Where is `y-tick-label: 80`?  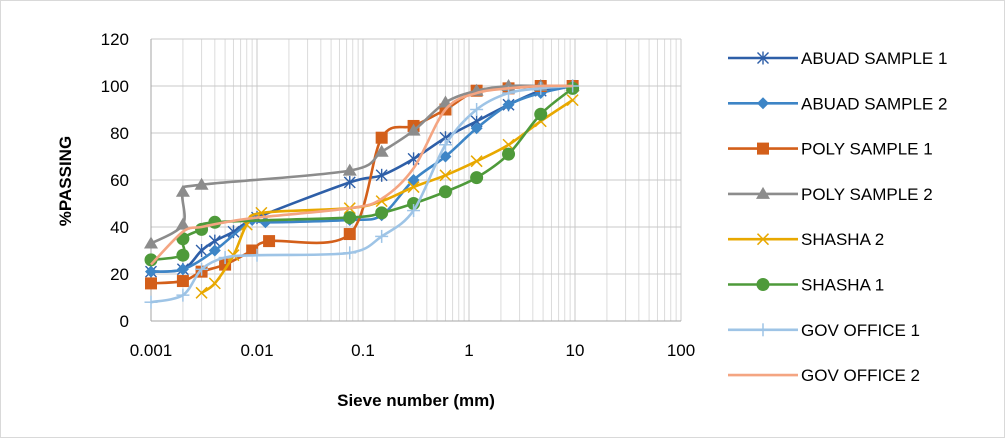 y-tick-label: 80 is located at coordinates (119, 133).